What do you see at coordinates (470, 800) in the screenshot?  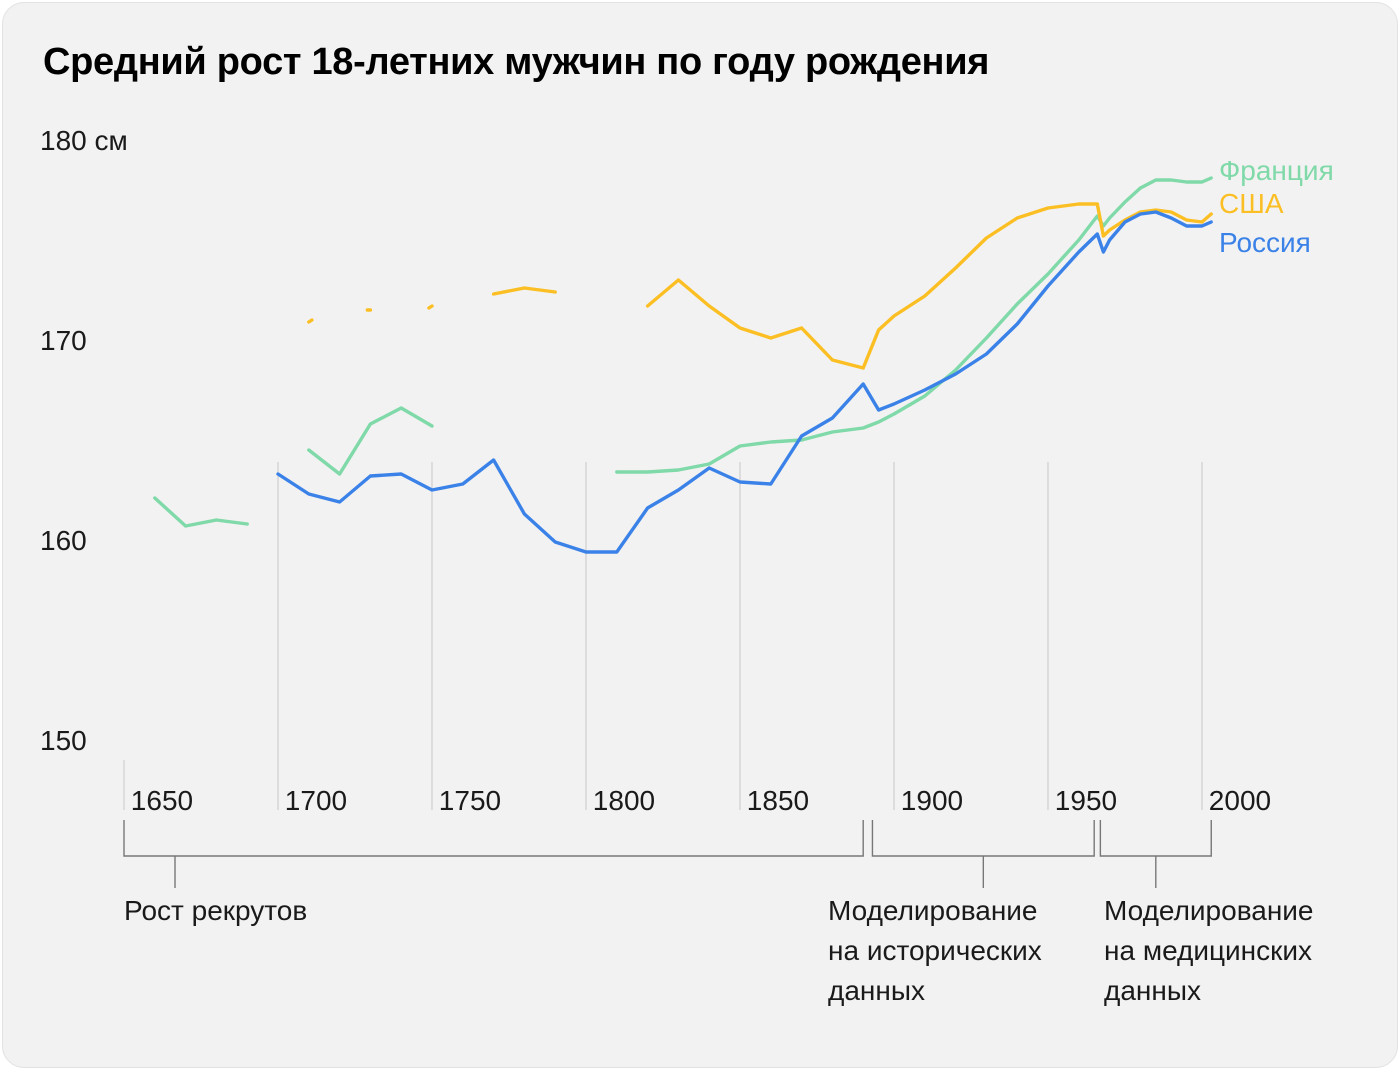 I see `x-tick-label: 1750` at bounding box center [470, 800].